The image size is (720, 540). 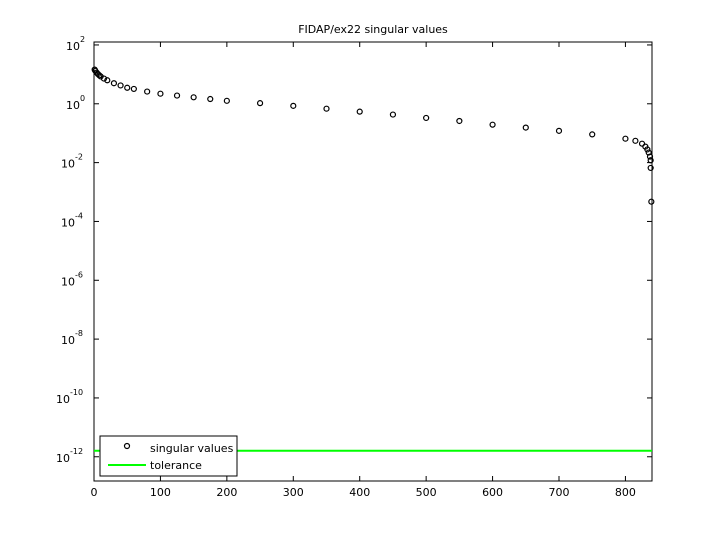 I want to click on y-tick-label: 10⁻¹², so click(x=69, y=455).